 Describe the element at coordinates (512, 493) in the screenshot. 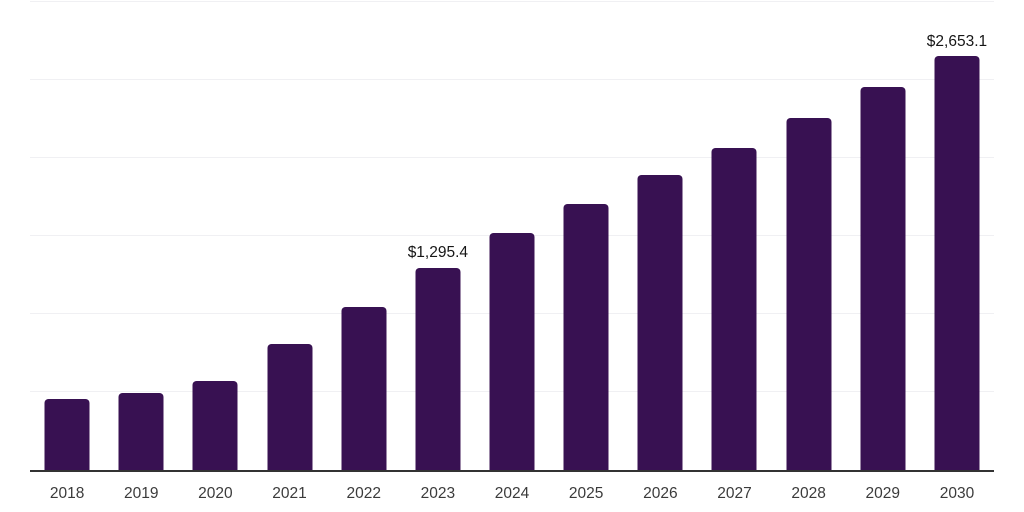

I see `x-tick-label-2024: 2024` at that location.